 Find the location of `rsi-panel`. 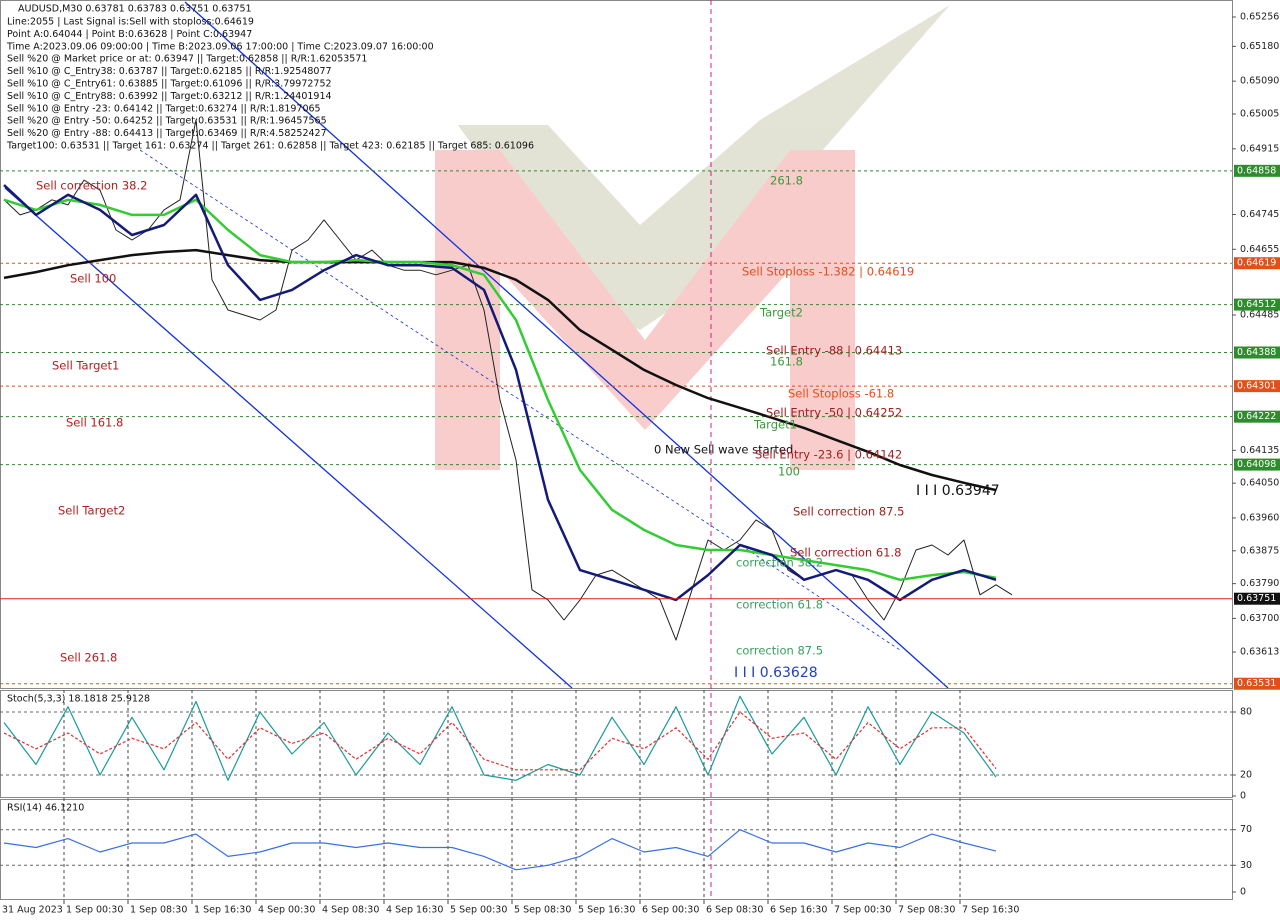

rsi-panel is located at coordinates (616, 849).